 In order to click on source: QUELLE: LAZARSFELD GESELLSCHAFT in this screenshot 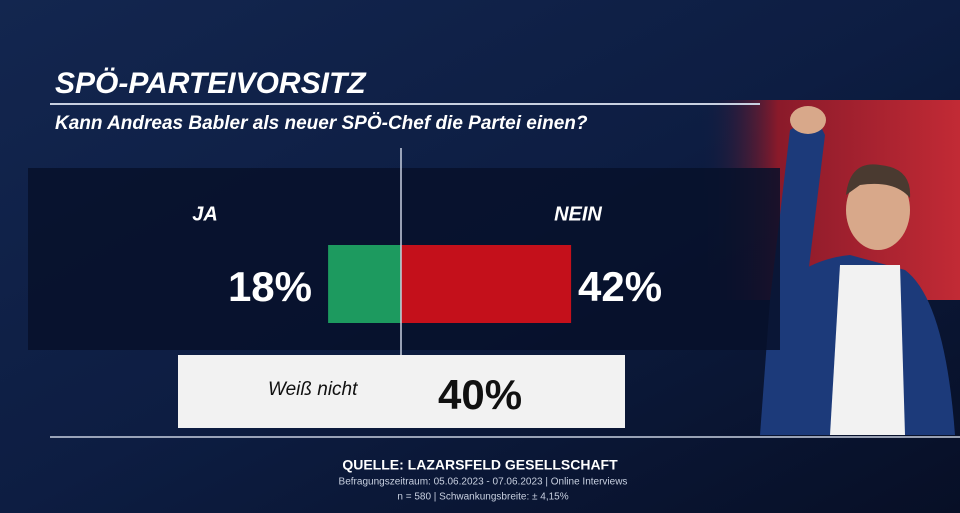, I will do `click(480, 465)`.